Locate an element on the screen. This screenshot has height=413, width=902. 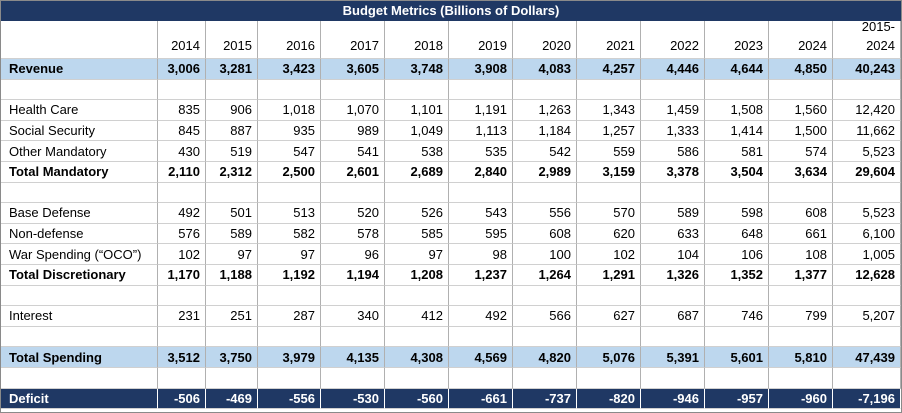
value-cell: -7,196 is located at coordinates (867, 399).